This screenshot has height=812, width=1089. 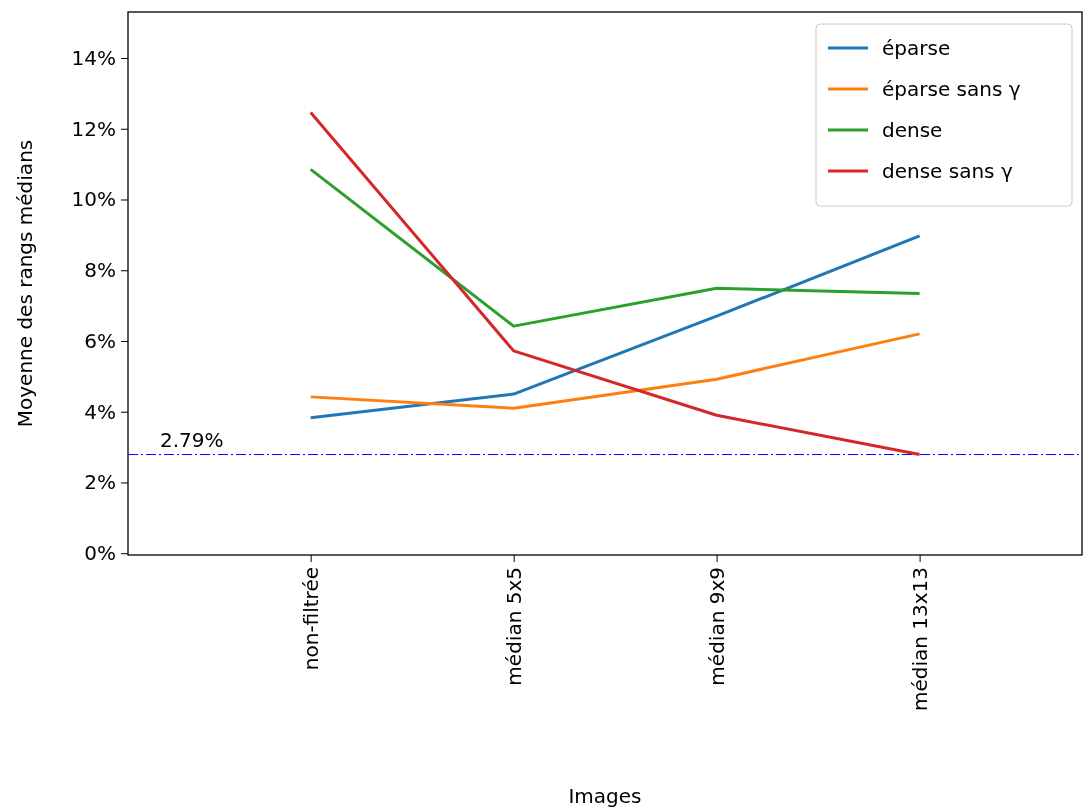 What do you see at coordinates (947, 171) in the screenshot?
I see `legend-label: dense sans γ` at bounding box center [947, 171].